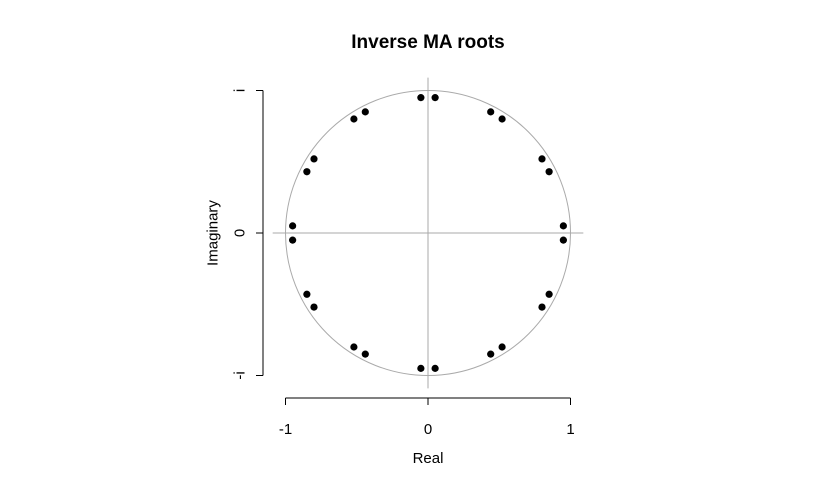 This screenshot has height=487, width=818. I want to click on y-tick-label: i, so click(240, 90).